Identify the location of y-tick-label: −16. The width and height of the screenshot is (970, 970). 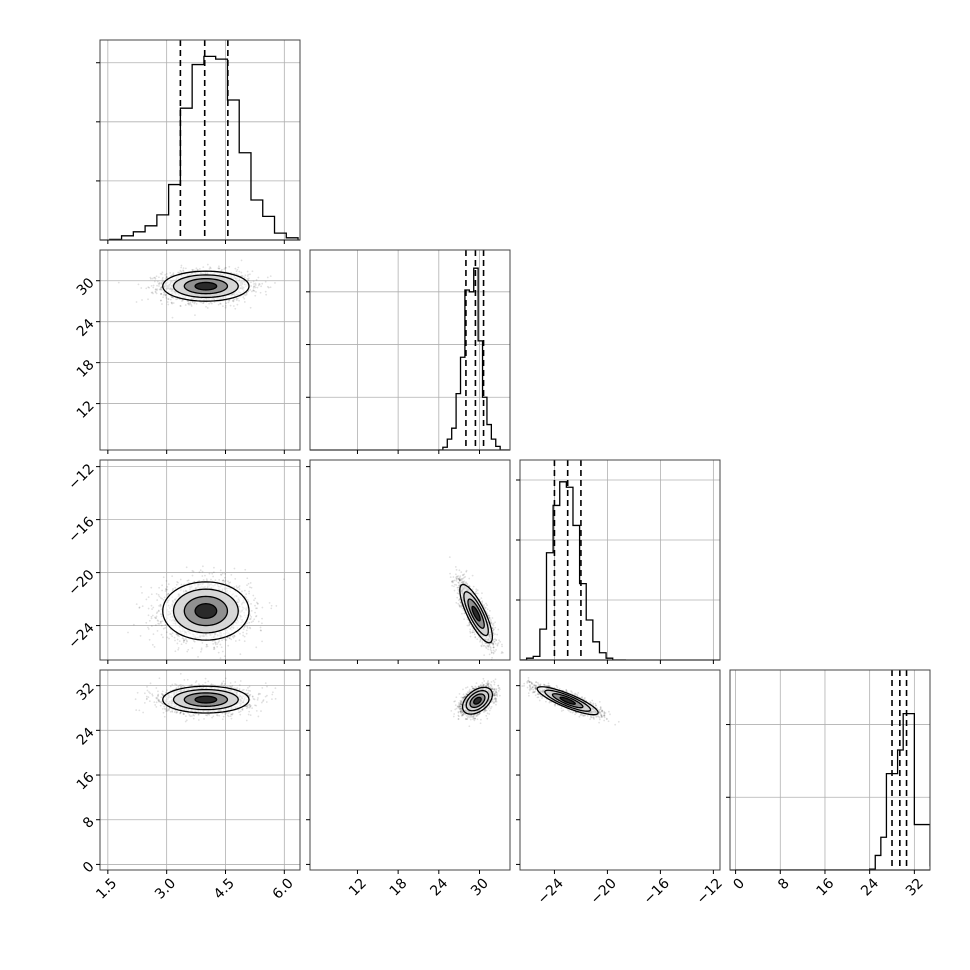
(81, 530).